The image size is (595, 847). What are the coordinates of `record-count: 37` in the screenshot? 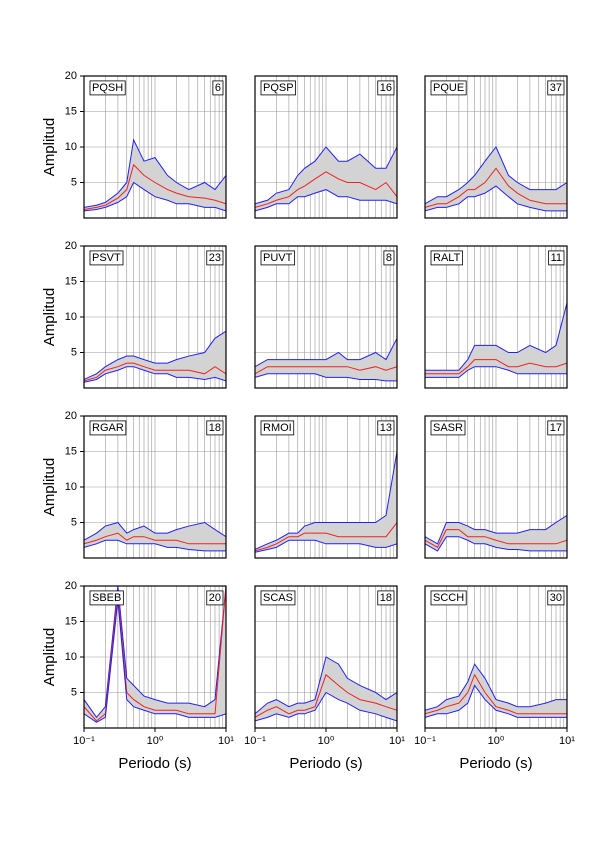 It's located at (556, 88).